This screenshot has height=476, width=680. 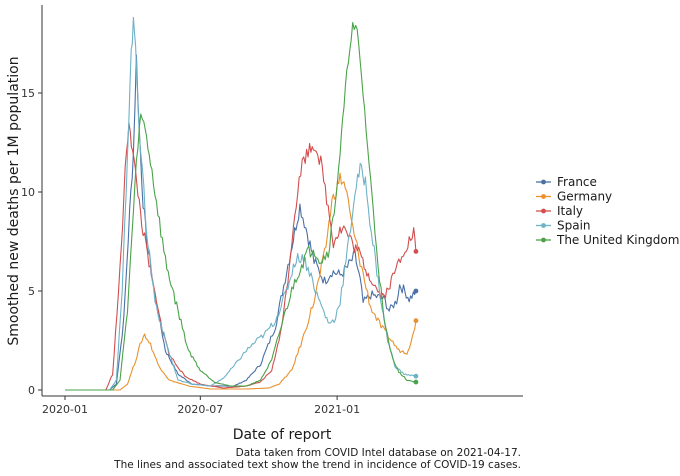 What do you see at coordinates (416, 317) in the screenshot?
I see `series-end-points` at bounding box center [416, 317].